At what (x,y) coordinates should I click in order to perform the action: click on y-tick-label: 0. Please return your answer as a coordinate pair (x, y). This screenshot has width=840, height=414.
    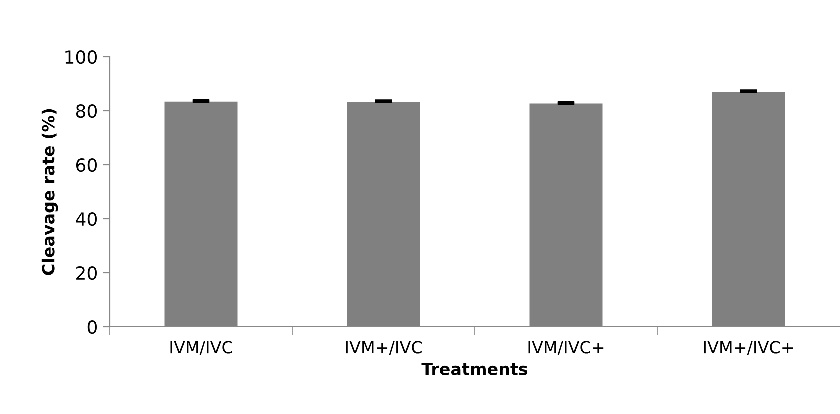
    Looking at the image, I should click on (92, 327).